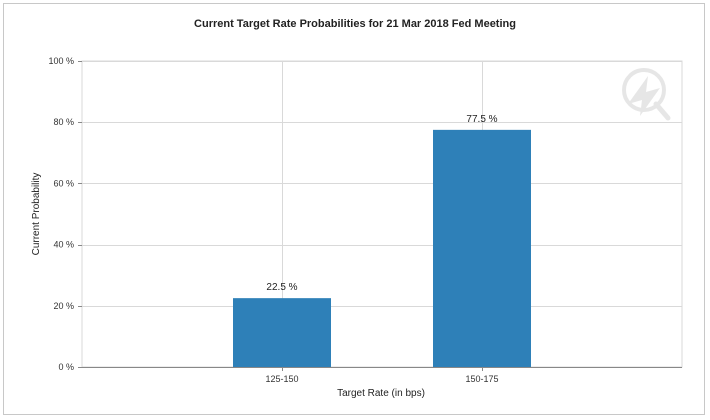 The image size is (710, 420). What do you see at coordinates (63, 306) in the screenshot?
I see `y-tick-label: 20 %` at bounding box center [63, 306].